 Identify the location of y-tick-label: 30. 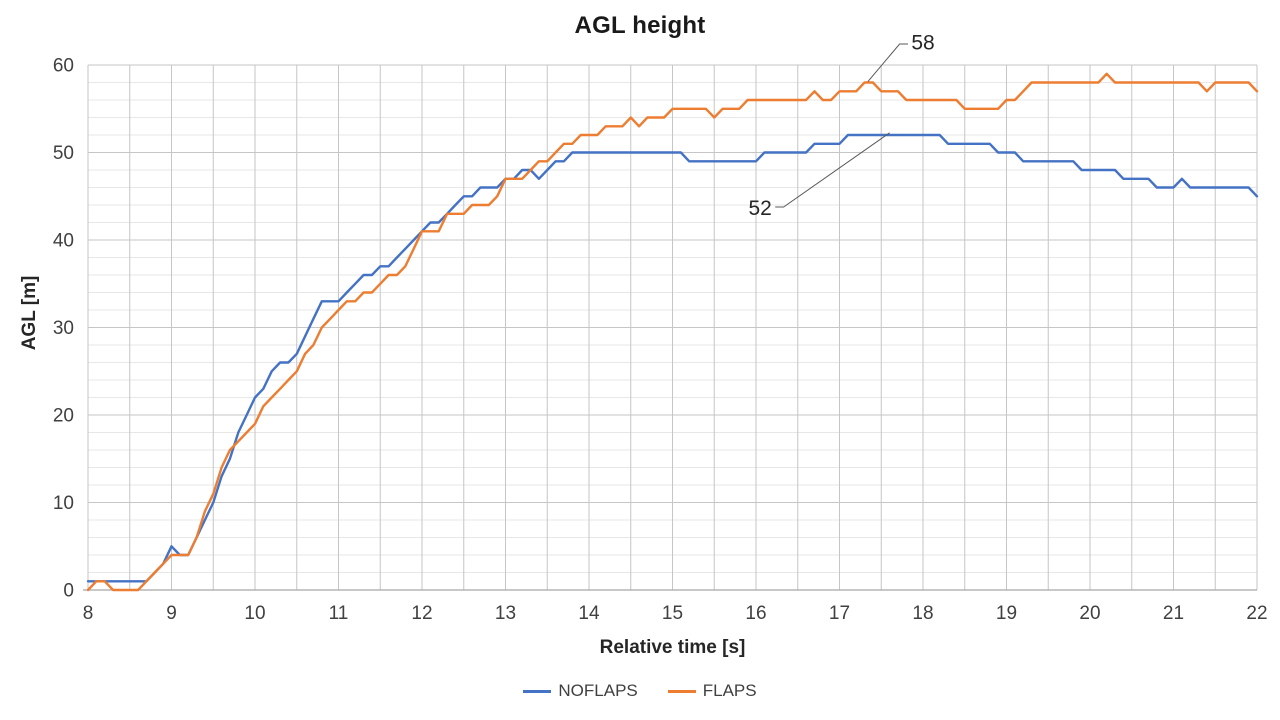
(63, 328).